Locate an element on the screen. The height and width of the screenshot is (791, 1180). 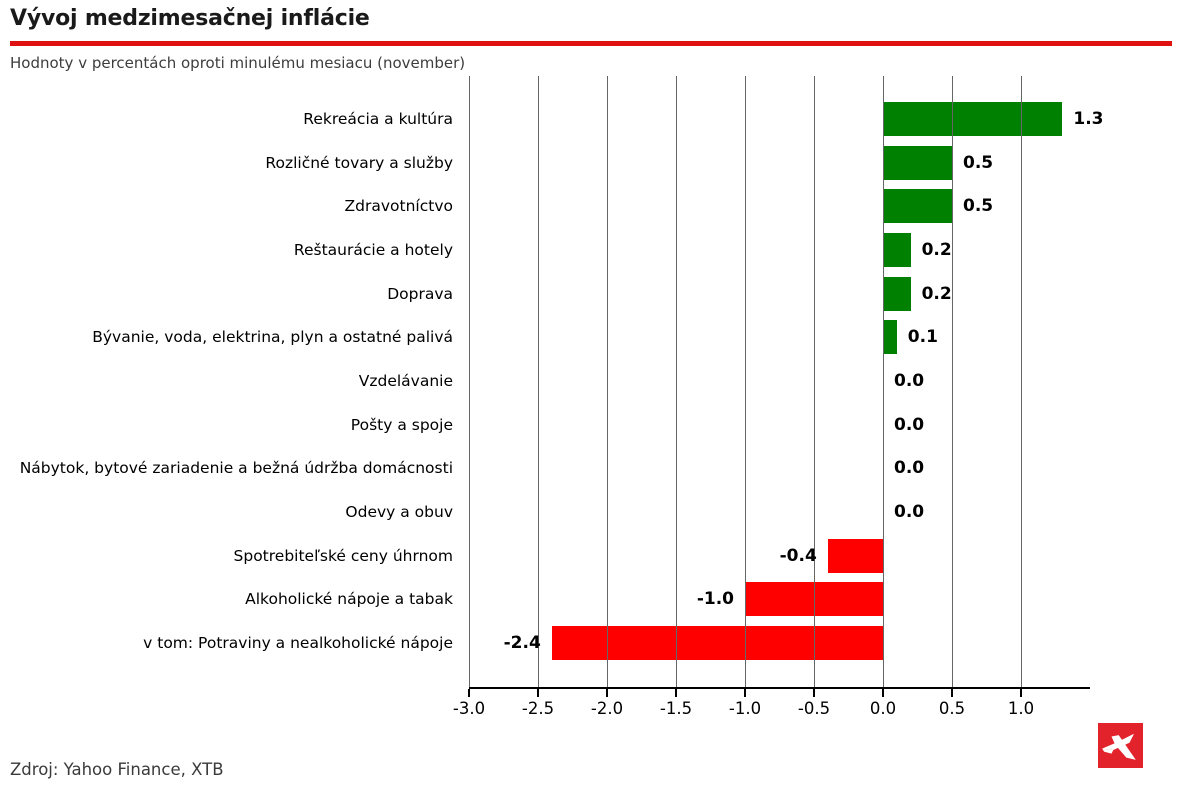
category-label: Vzdelávanie is located at coordinates (405, 381).